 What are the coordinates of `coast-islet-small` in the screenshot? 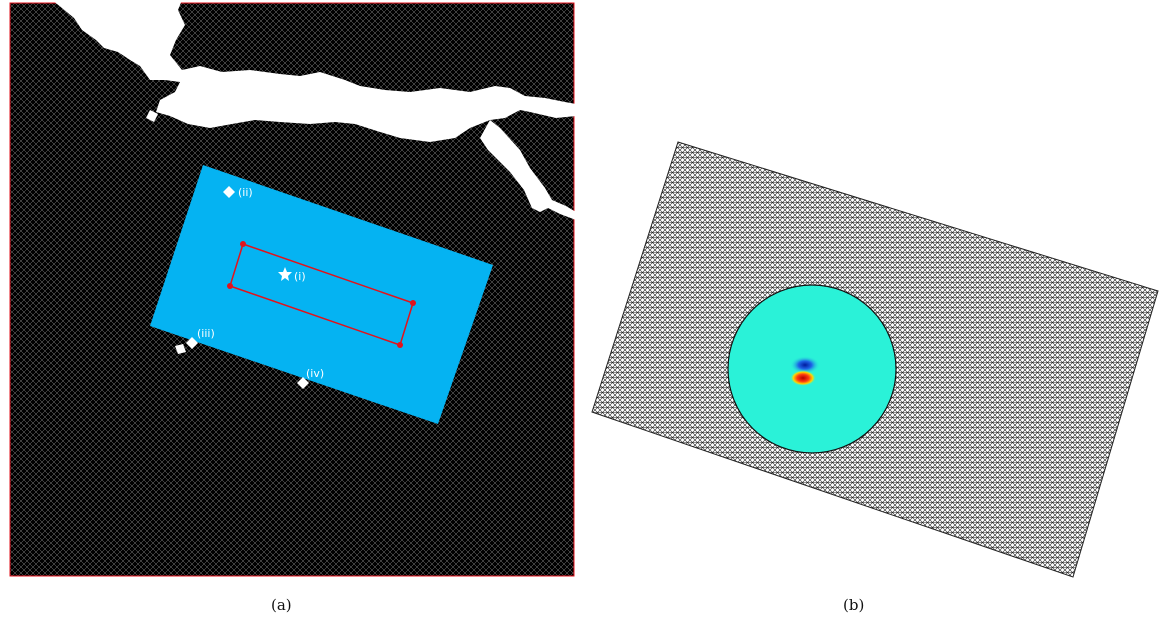 It's located at (180, 349).